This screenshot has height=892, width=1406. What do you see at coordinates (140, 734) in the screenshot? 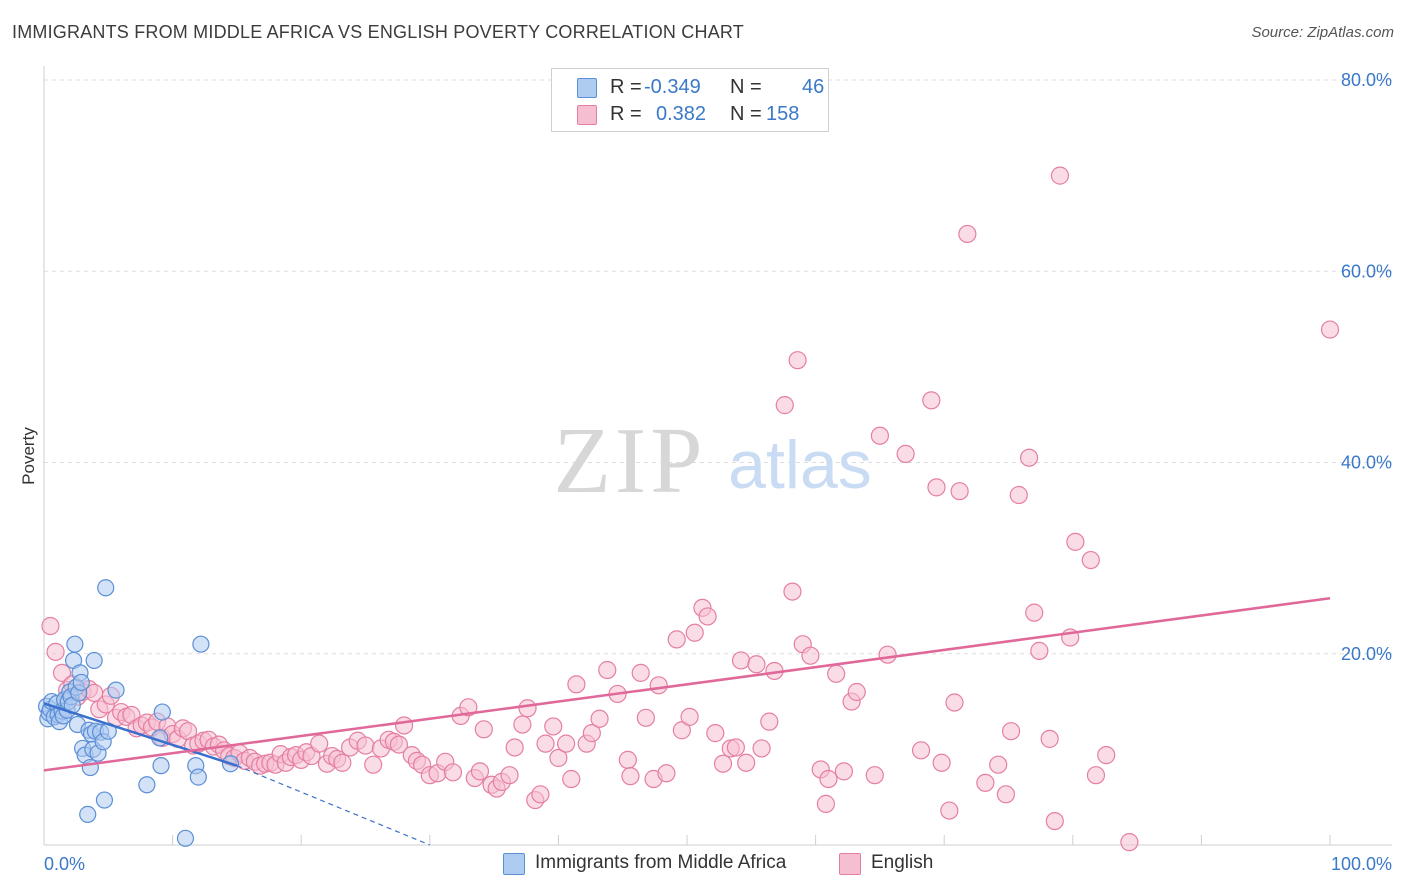
I see `middle-africa-trend-line` at bounding box center [140, 734].